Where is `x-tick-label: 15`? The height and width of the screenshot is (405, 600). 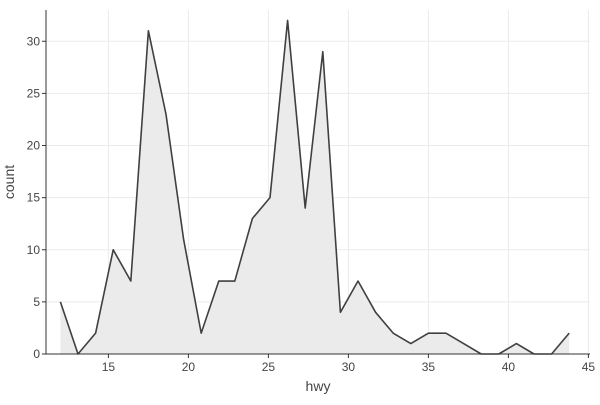 x-tick-label: 15 is located at coordinates (109, 367).